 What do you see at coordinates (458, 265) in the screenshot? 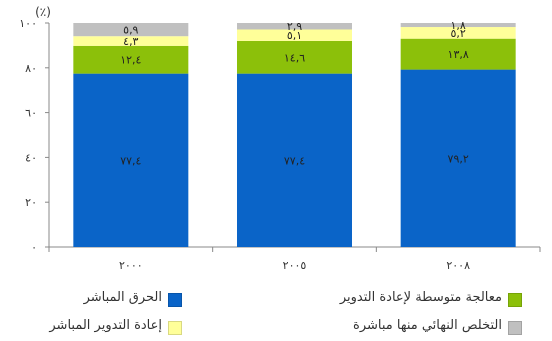
I see `x-tick-label: ٢٠٠٨` at bounding box center [458, 265].